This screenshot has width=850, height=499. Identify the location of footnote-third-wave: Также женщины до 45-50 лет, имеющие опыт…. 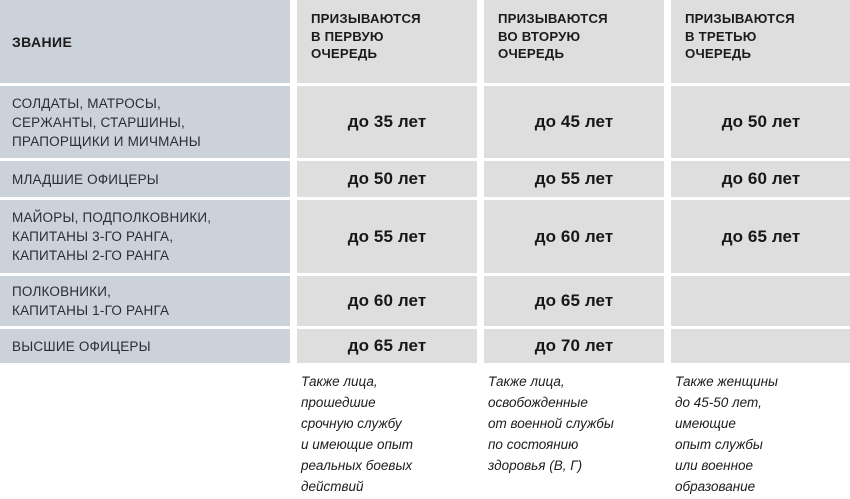
(726, 434).